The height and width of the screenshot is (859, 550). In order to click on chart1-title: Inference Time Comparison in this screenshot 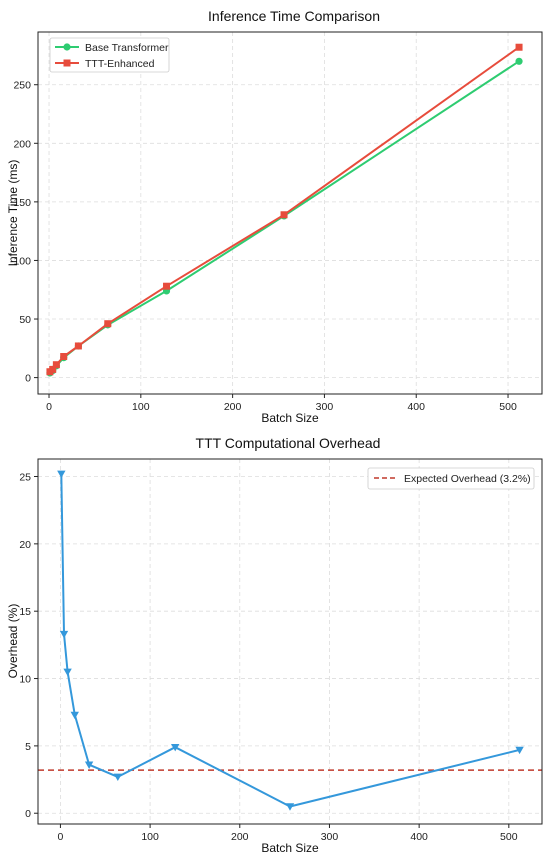, I will do `click(294, 16)`.